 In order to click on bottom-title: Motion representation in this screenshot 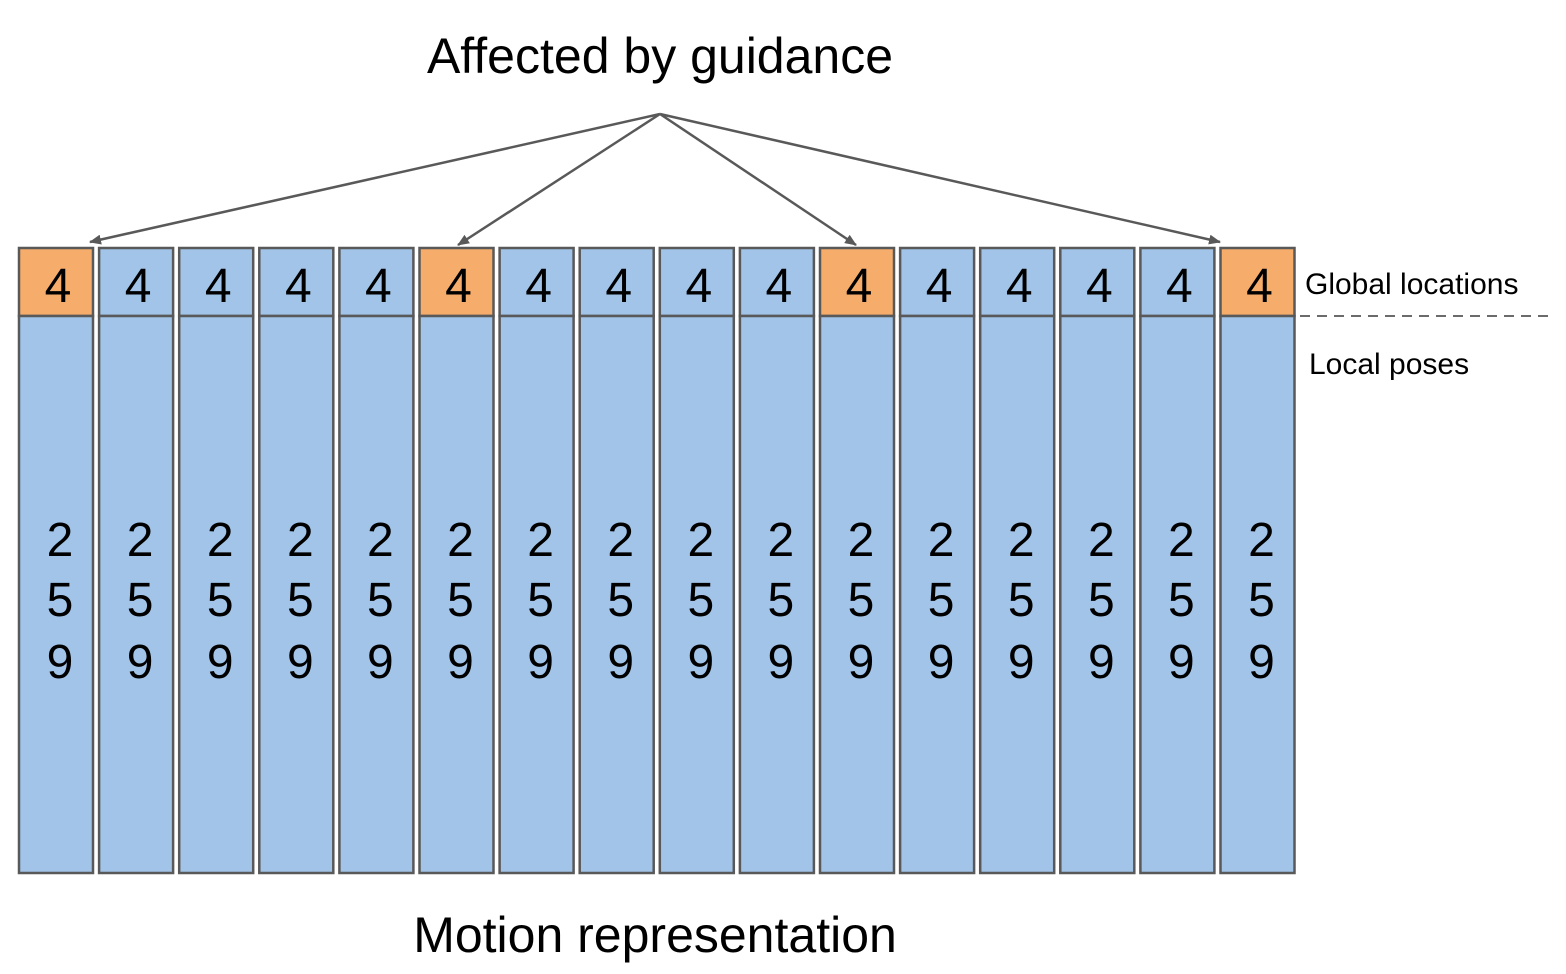, I will do `click(655, 935)`.